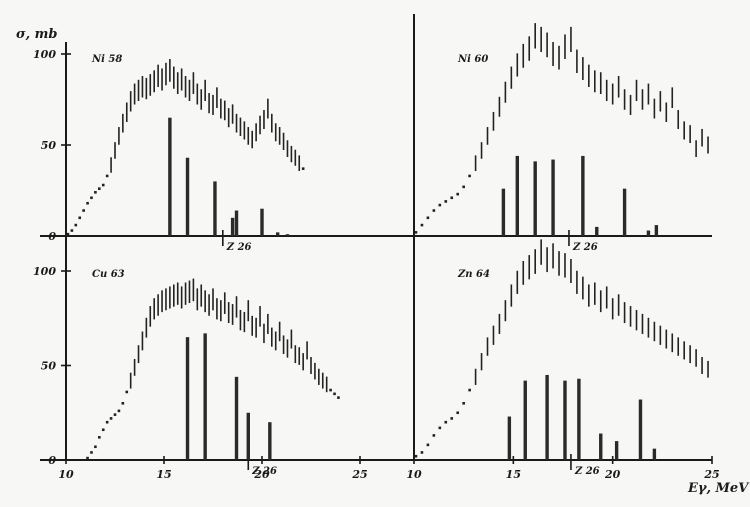 Image resolution: width=750 pixels, height=507 pixels. Describe the element at coordinates (718, 488) in the screenshot. I see `x-unit-label: Eγ, MeV` at that location.